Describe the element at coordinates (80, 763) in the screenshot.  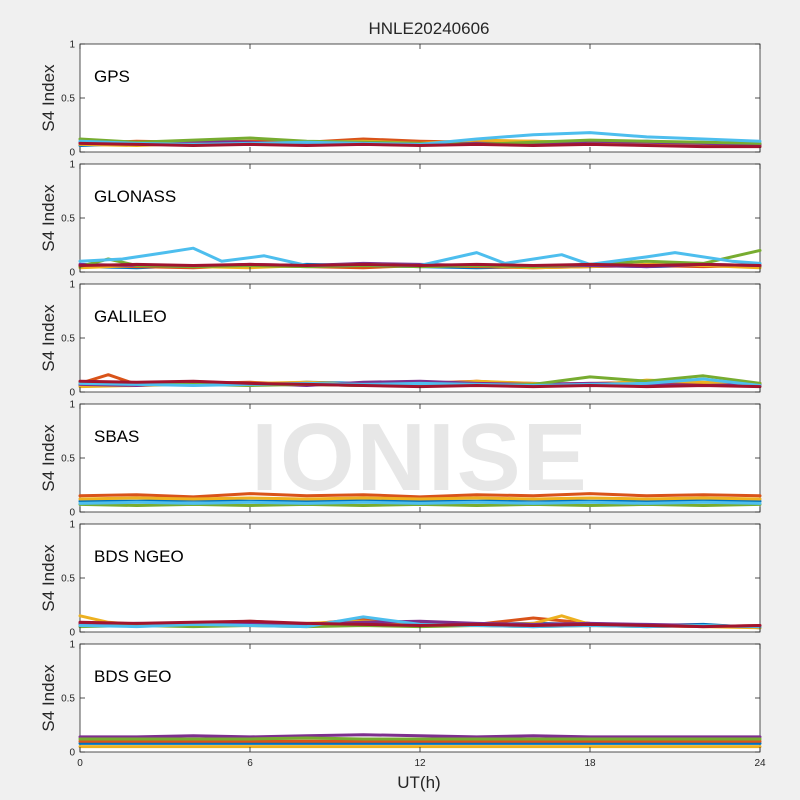
I see `x-tick-label: 0` at that location.